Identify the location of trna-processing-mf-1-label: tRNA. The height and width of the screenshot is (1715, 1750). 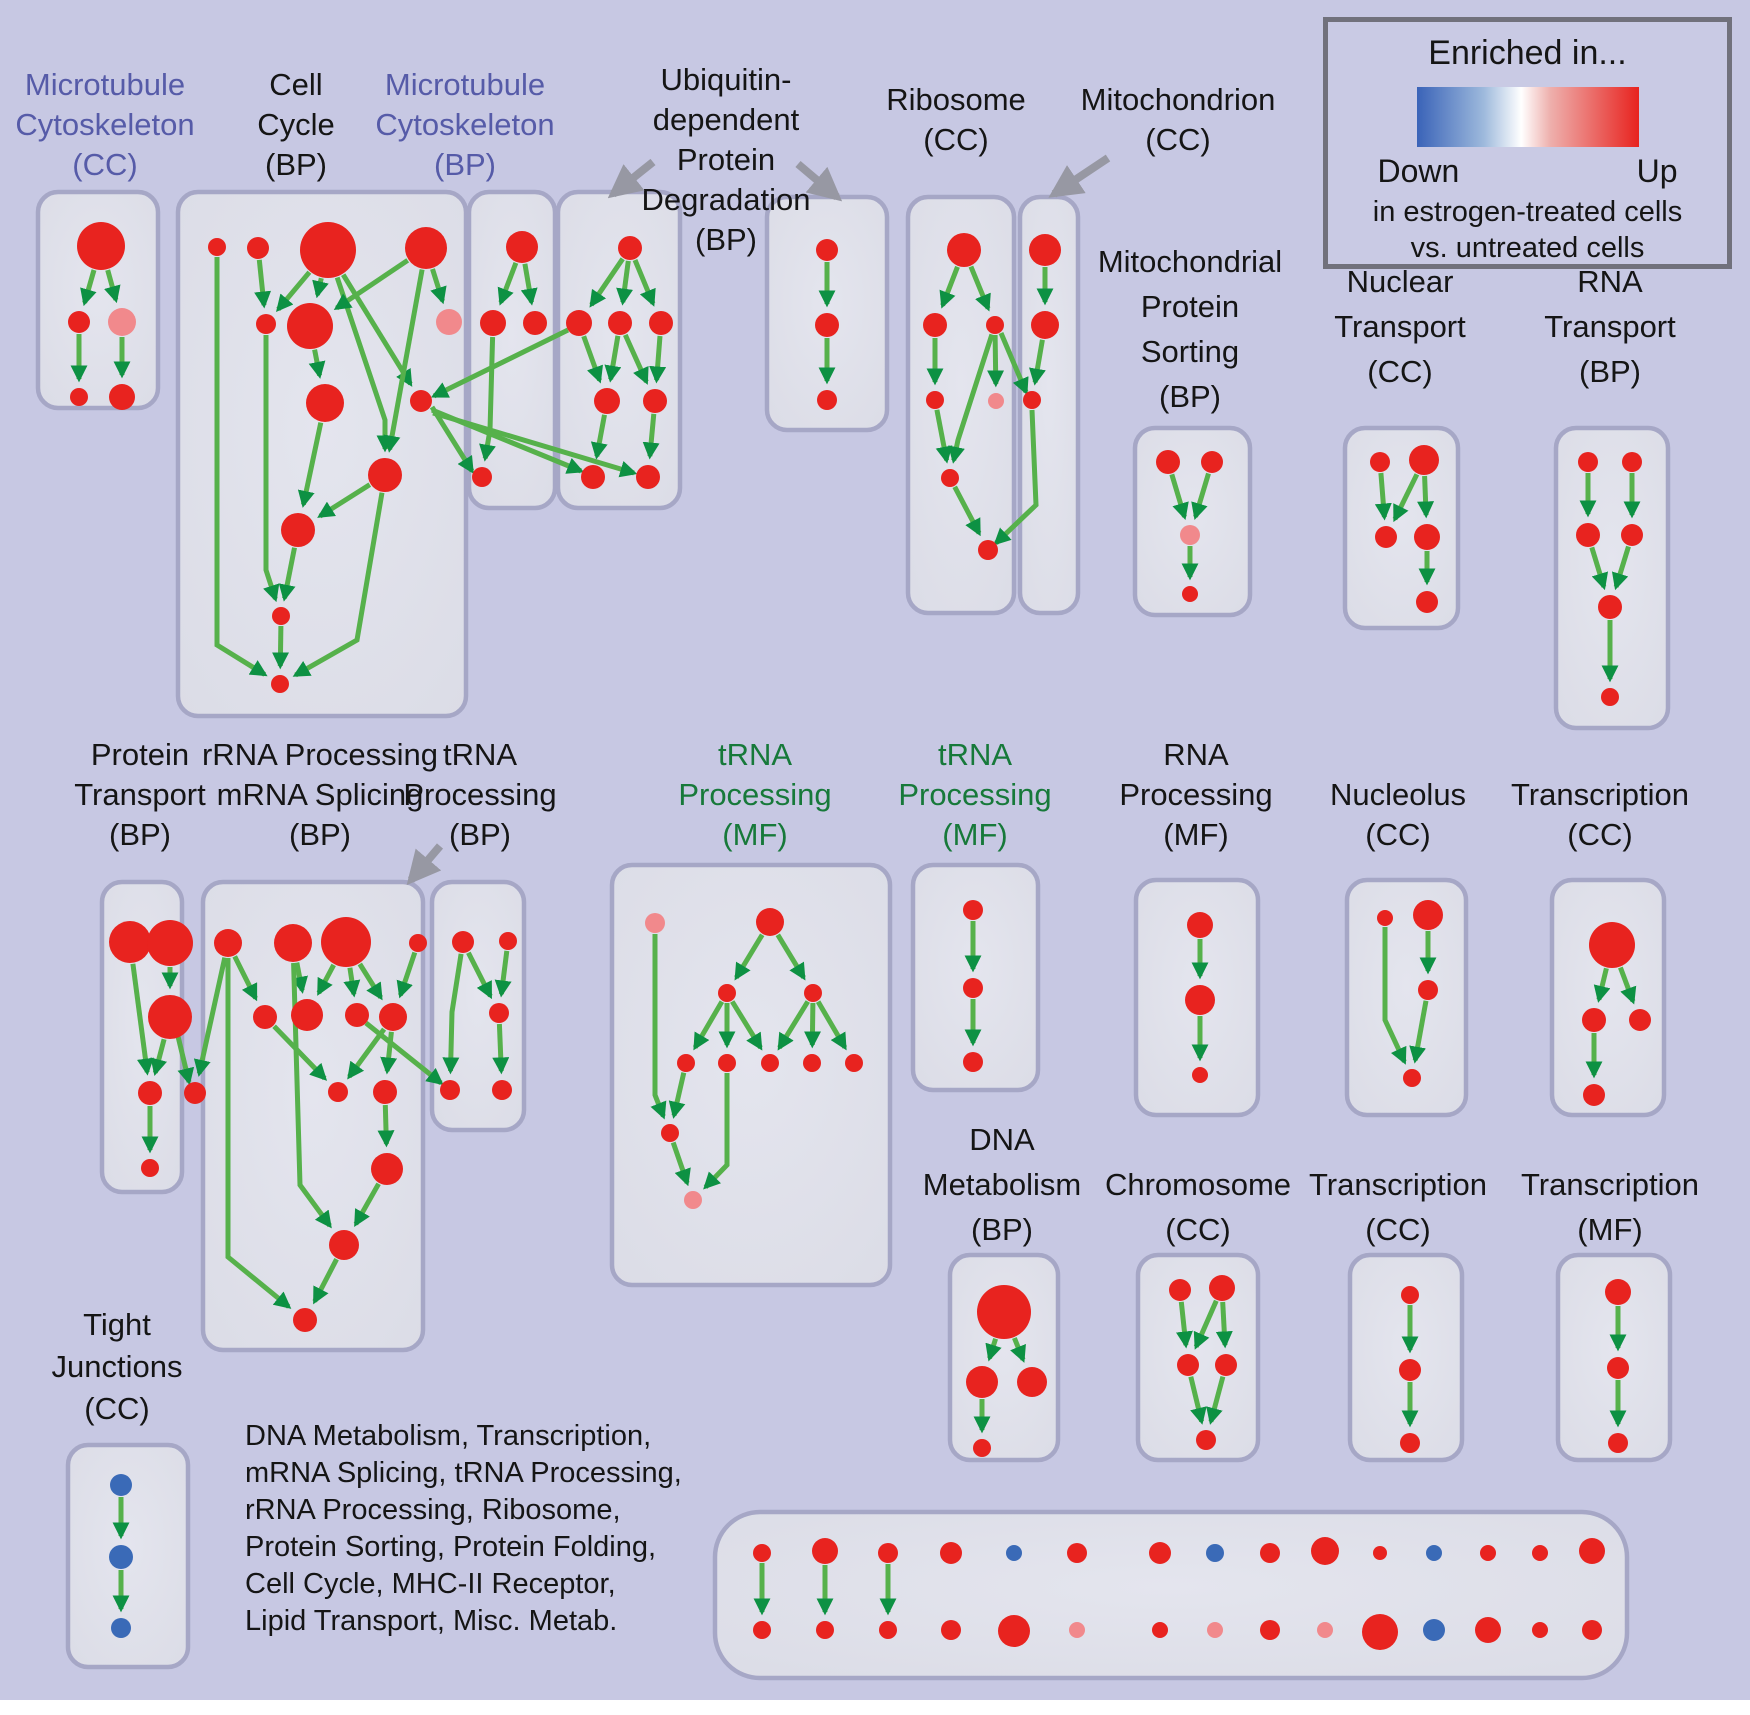
(755, 754).